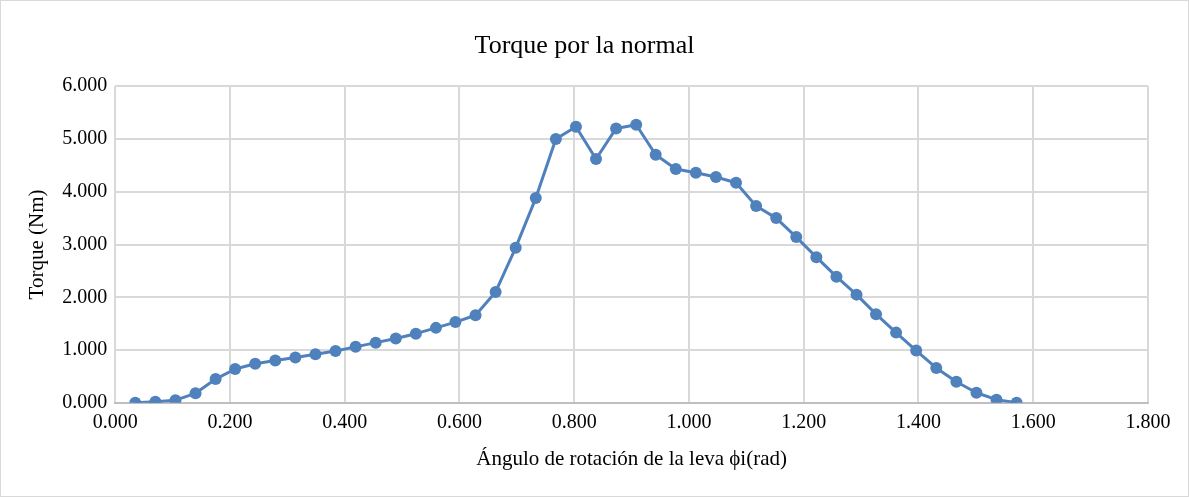 This screenshot has height=497, width=1189. What do you see at coordinates (584, 45) in the screenshot?
I see `chart-title: Torque por la normal` at bounding box center [584, 45].